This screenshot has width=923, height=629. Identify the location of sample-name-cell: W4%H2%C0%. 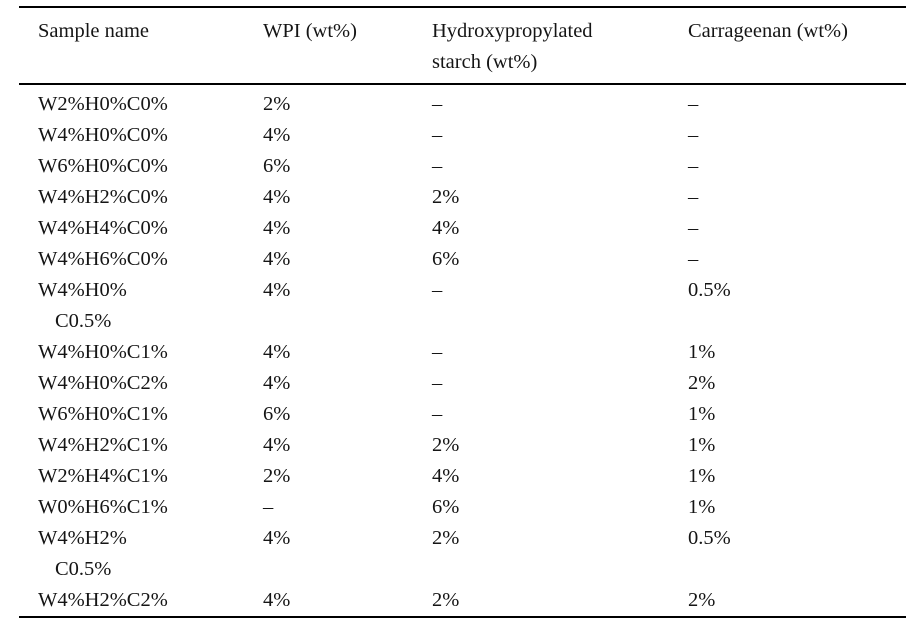
(150, 197).